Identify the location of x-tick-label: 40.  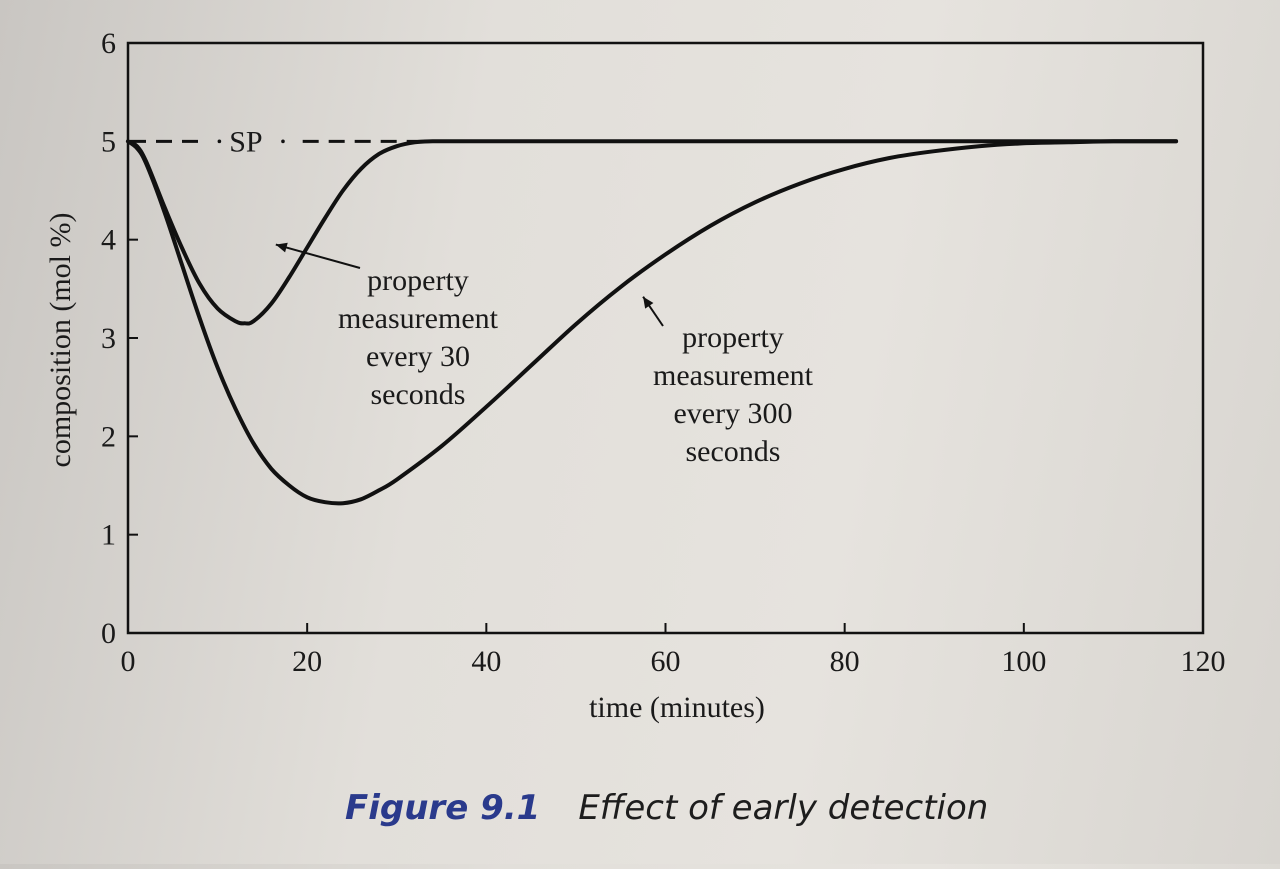
(486, 661).